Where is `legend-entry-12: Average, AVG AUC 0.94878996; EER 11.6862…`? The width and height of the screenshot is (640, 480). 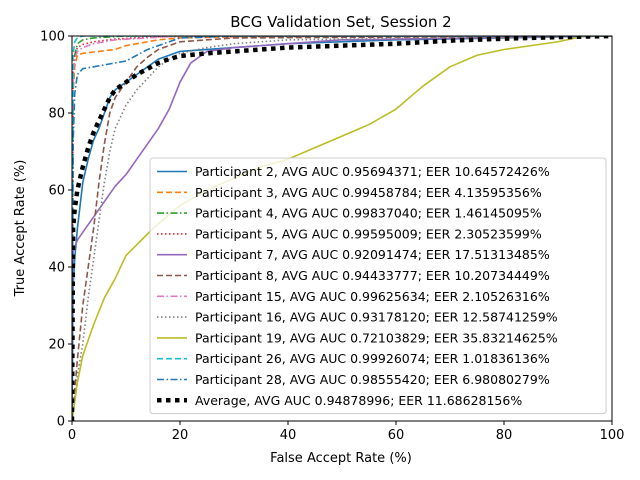
legend-entry-12: Average, AVG AUC 0.94878996; EER 11.6862… is located at coordinates (358, 400).